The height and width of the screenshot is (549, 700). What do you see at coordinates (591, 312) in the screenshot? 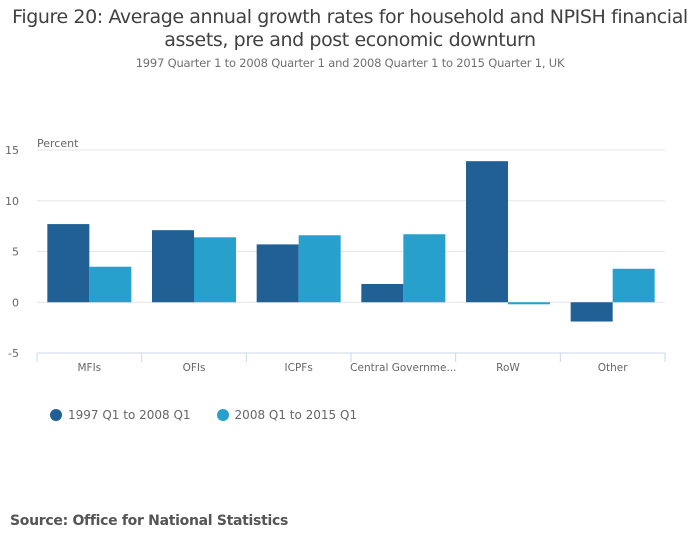
I see `bar-1-other` at bounding box center [591, 312].